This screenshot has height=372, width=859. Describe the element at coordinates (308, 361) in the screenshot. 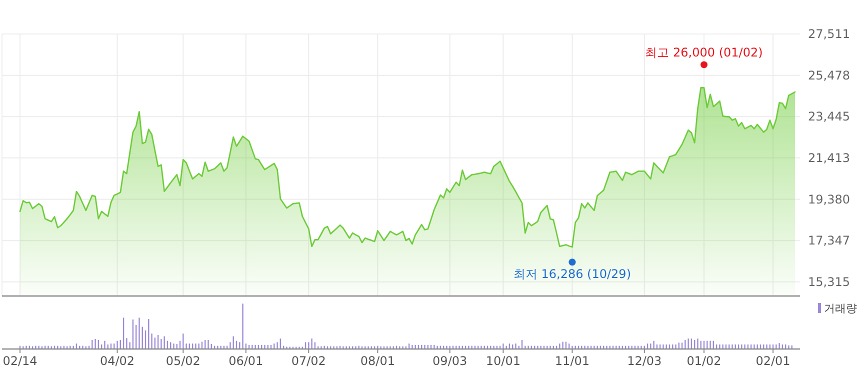

I see `x-tick-label: 07/02` at that location.